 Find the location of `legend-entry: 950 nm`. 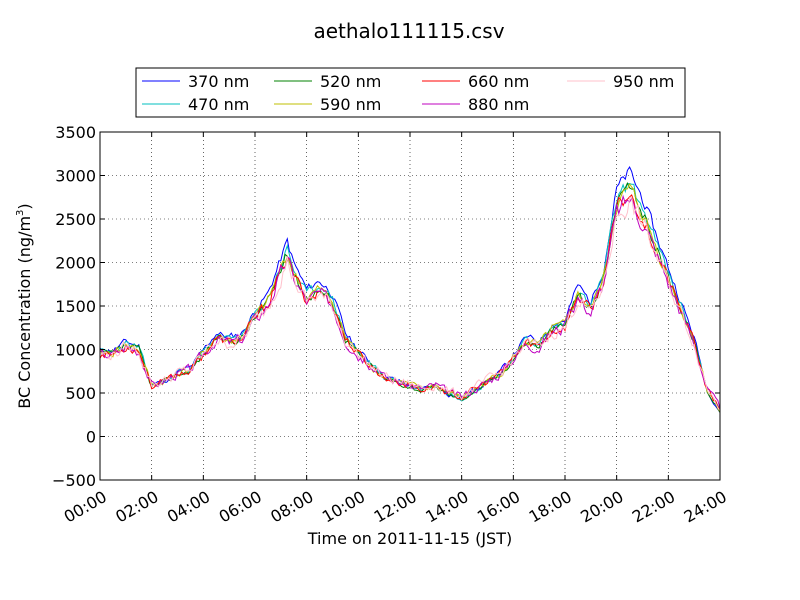

legend-entry: 950 nm is located at coordinates (643, 81).